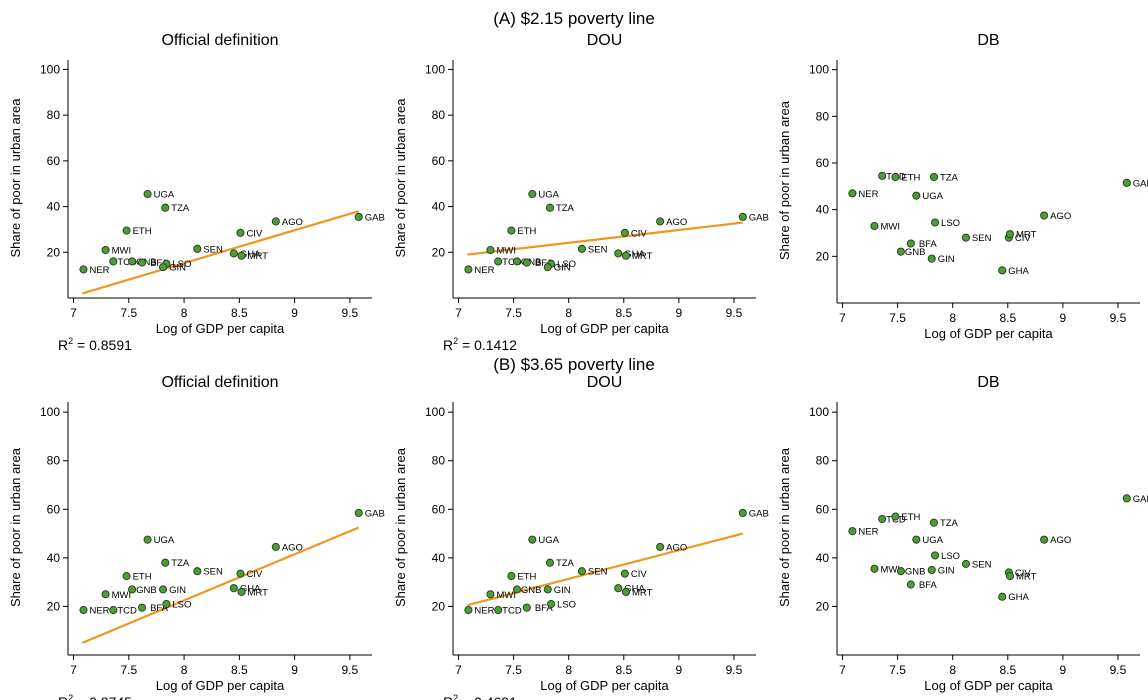 The width and height of the screenshot is (1148, 700). I want to click on section-title: (B) $3.65 poverty line, so click(574, 364).